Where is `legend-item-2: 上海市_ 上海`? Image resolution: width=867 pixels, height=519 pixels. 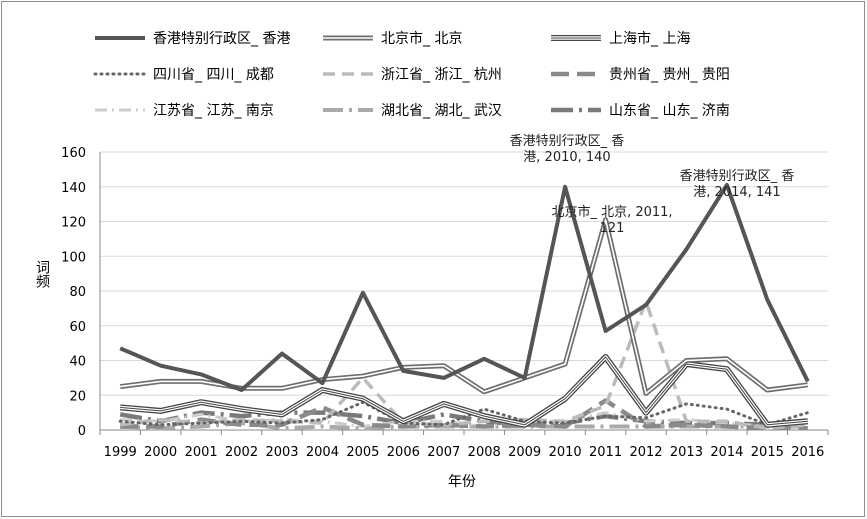
legend-item-2: 上海市_ 上海 is located at coordinates (620, 38).